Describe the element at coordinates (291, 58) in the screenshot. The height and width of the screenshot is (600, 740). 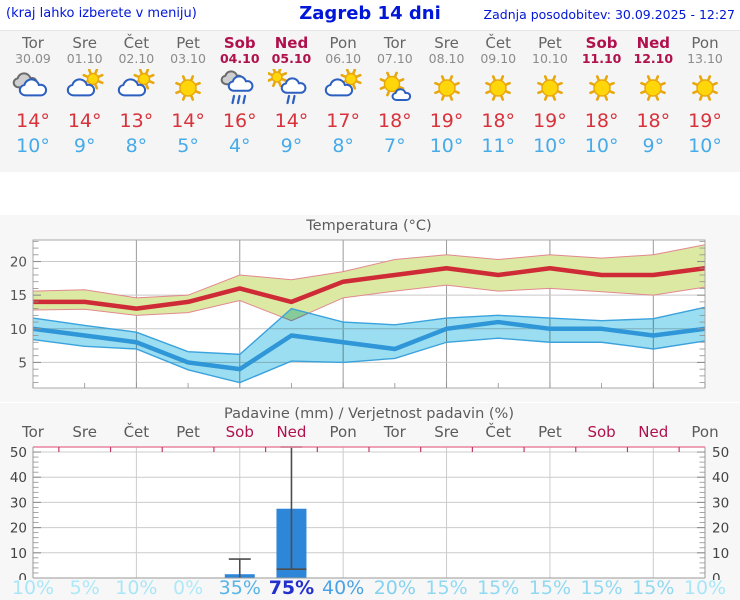
I see `day-date: 05.10` at that location.